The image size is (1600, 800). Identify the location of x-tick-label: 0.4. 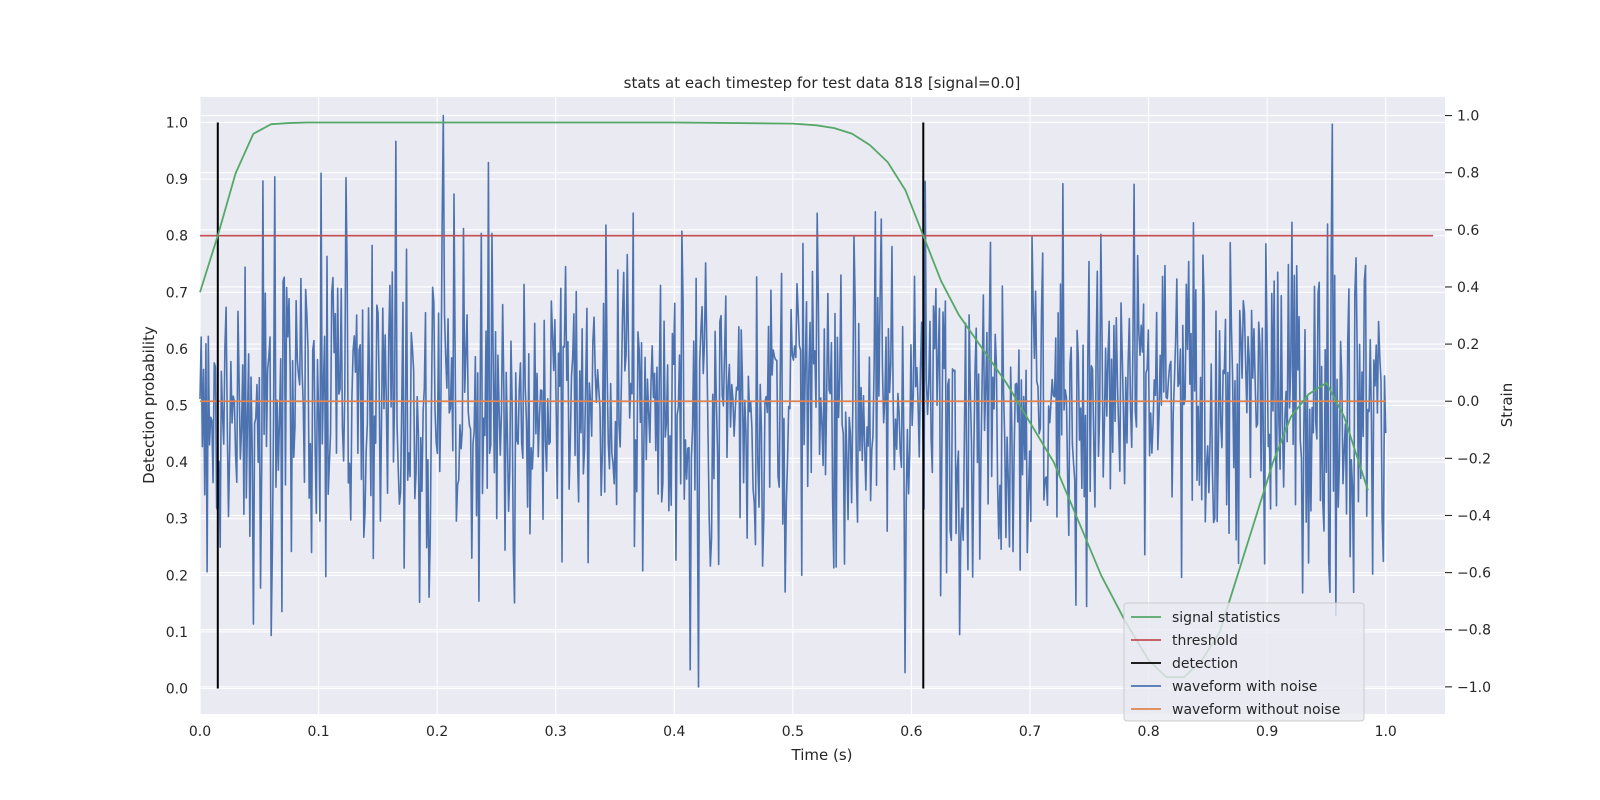
(674, 732).